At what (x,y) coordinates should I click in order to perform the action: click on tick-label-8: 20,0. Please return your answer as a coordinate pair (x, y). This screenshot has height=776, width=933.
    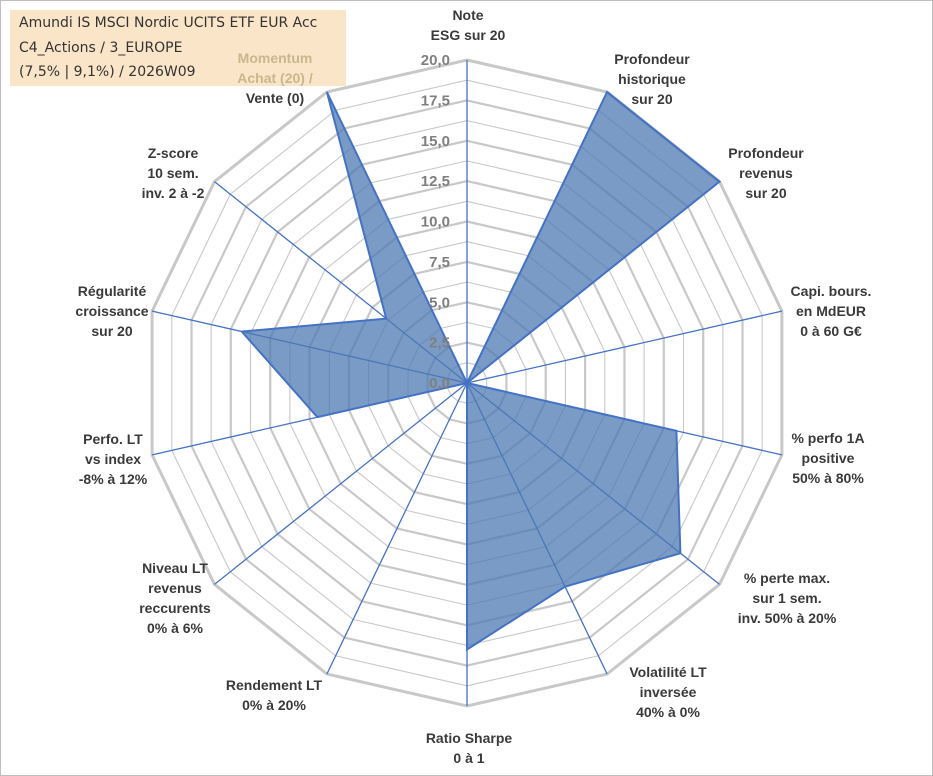
    Looking at the image, I should click on (435, 60).